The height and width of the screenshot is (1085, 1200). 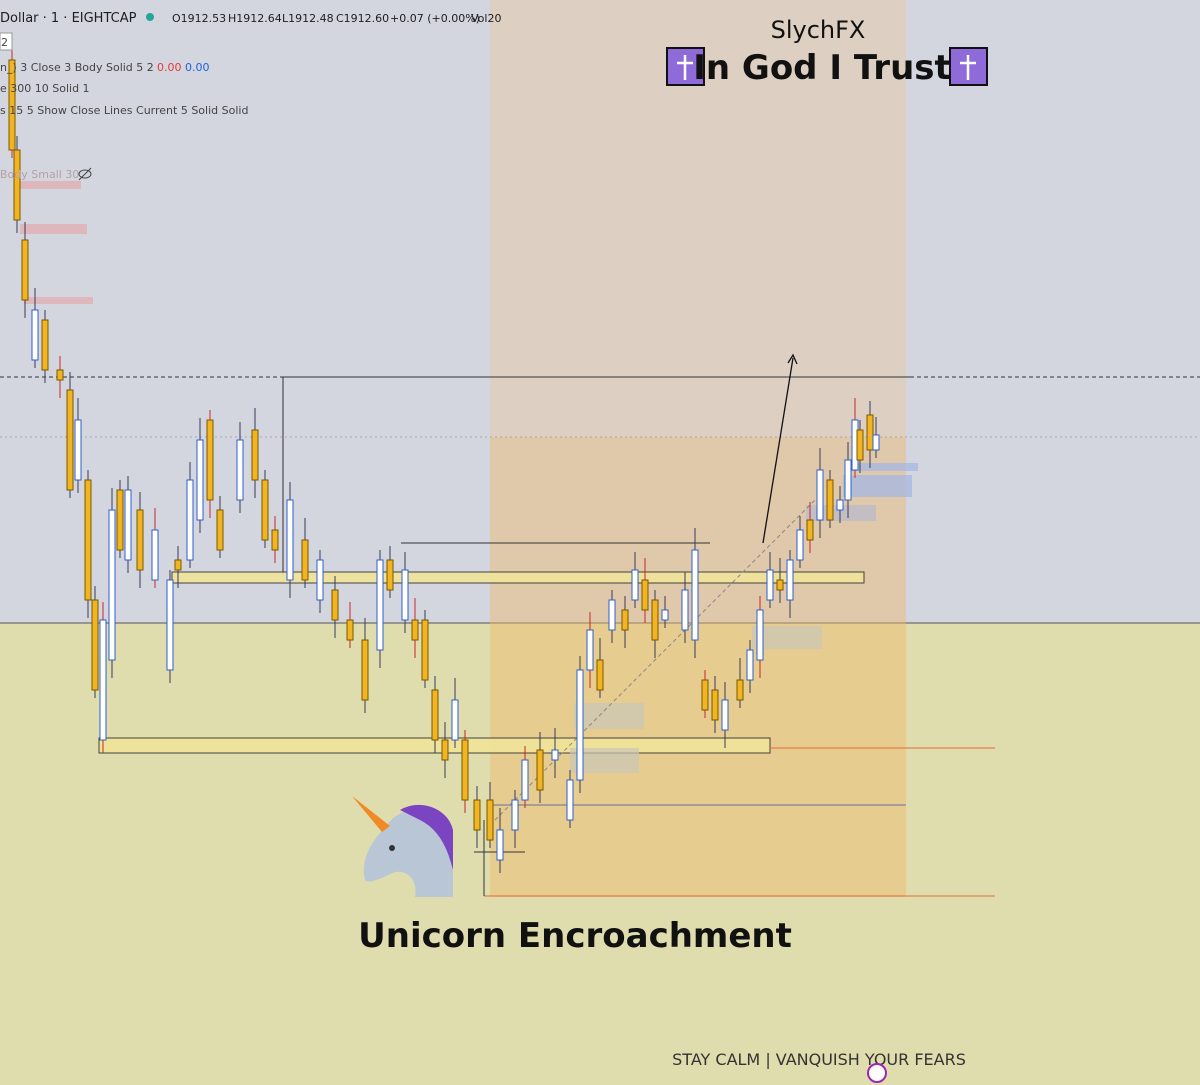 I want to click on volume: Vol20, so click(x=486, y=18).